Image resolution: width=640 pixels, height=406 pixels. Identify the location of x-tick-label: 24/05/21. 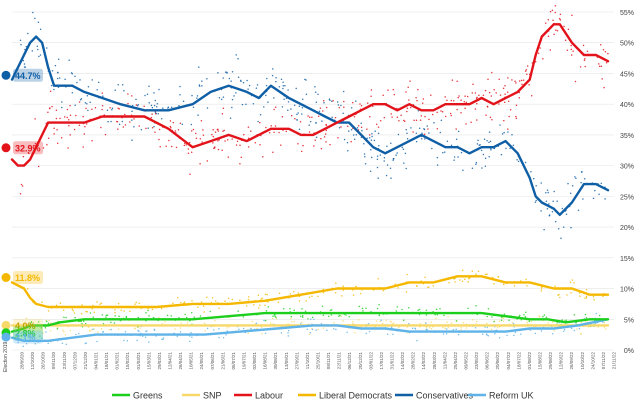
(201, 361).